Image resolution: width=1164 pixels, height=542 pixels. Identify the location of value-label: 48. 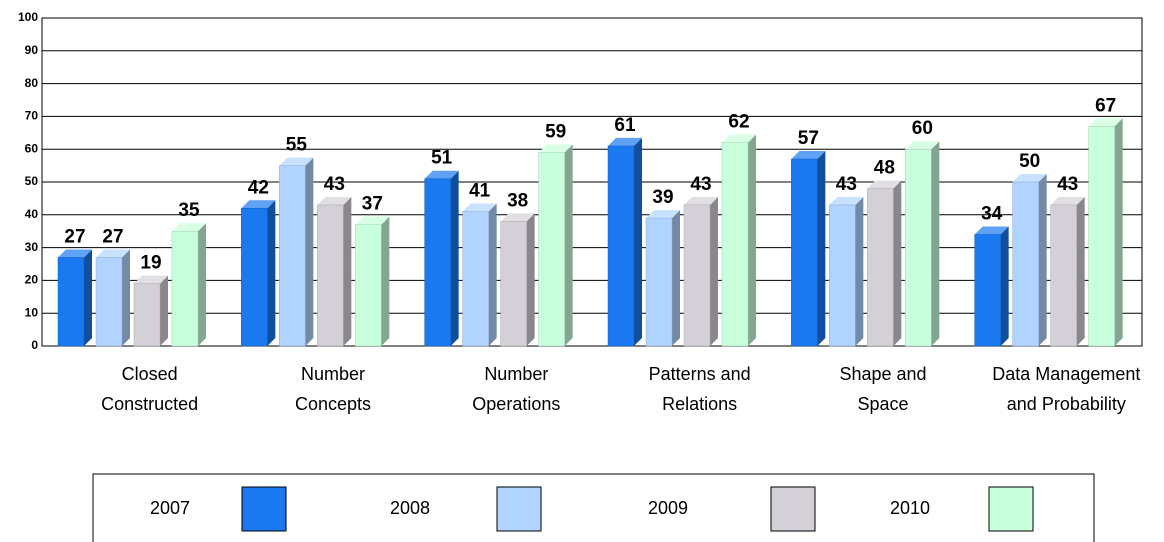
(884, 168).